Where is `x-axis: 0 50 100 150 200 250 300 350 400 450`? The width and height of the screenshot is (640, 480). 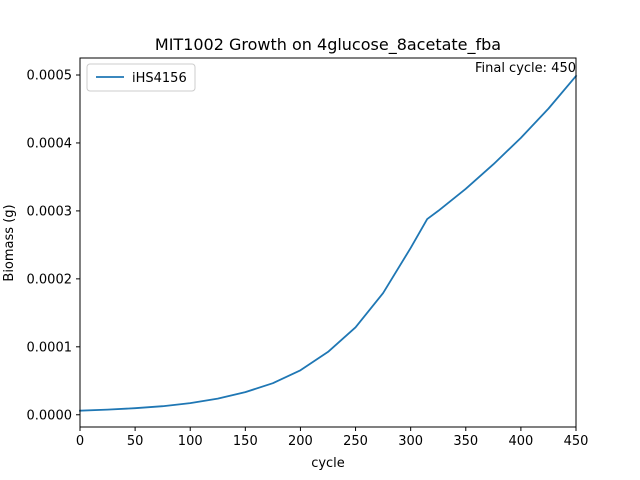
x-axis: 0 50 100 150 200 250 300 350 400 450 is located at coordinates (332, 438).